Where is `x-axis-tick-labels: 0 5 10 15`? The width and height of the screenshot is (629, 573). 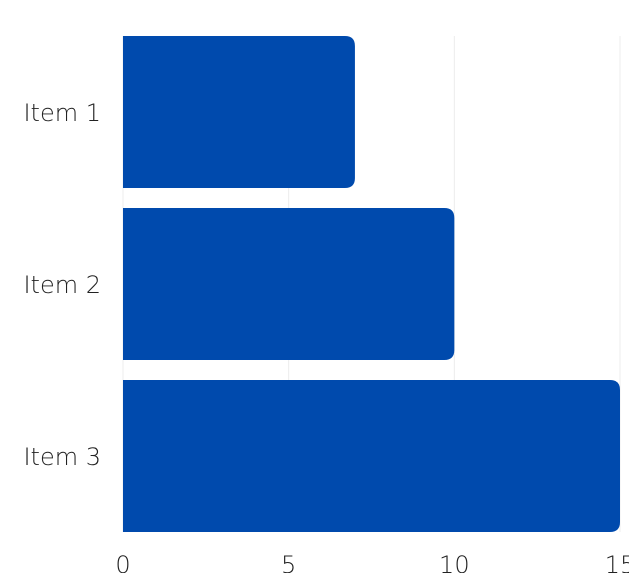
x-axis-tick-labels: 0 5 10 15 is located at coordinates (372, 562).